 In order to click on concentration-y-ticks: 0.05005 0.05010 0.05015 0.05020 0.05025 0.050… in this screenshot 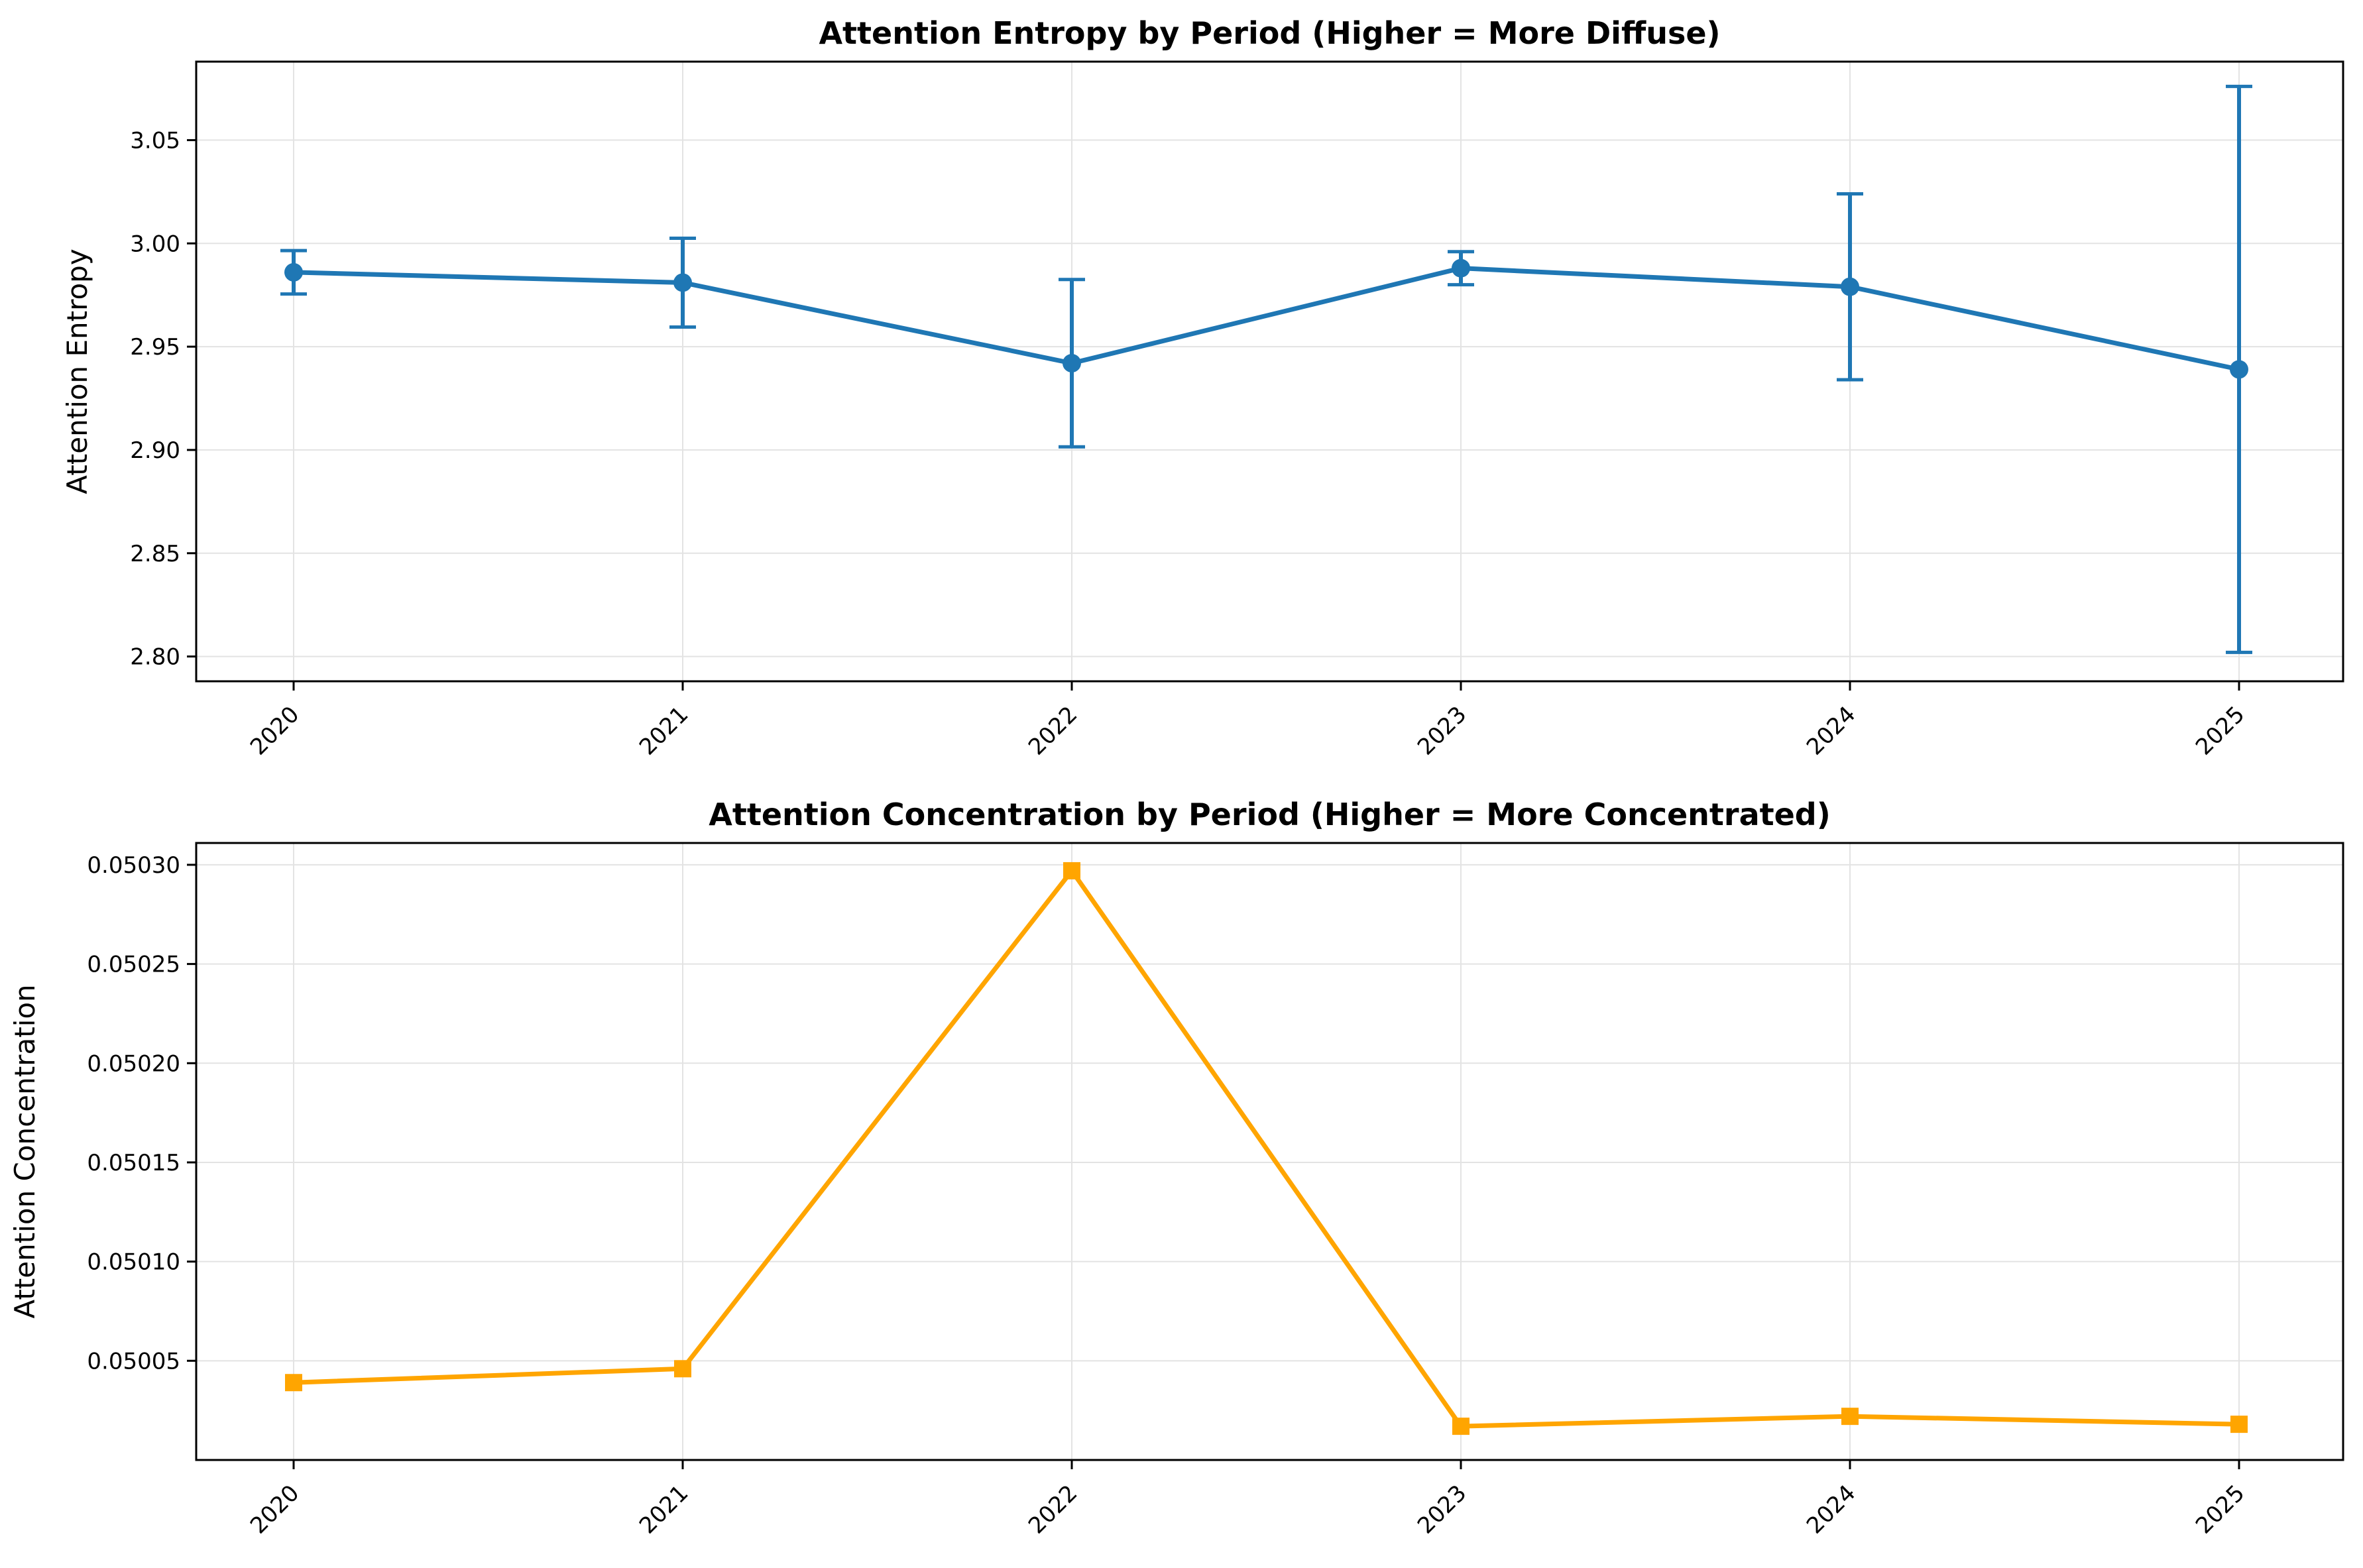, I will do `click(141, 1113)`.